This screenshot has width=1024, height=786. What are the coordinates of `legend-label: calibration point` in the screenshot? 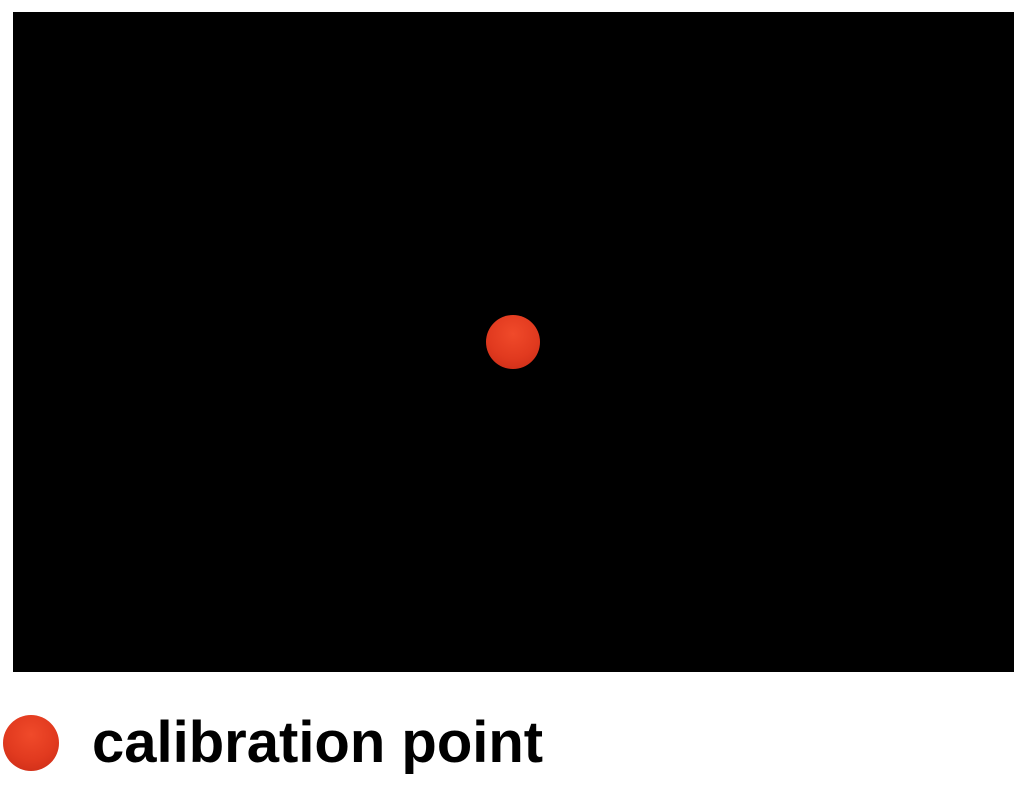 It's located at (318, 742).